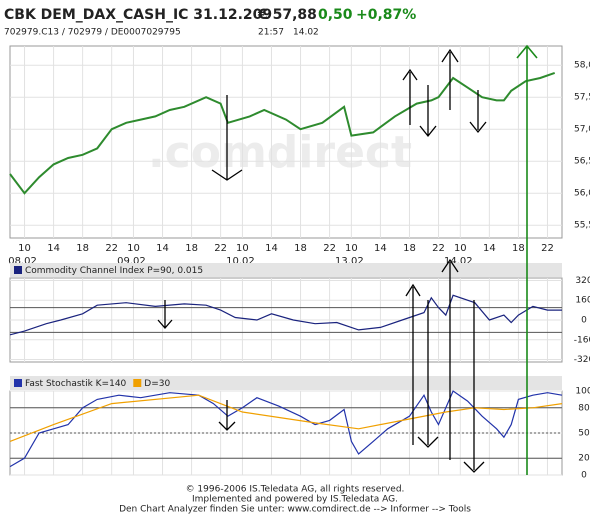 Image resolution: width=590 pixels, height=519 pixels. What do you see at coordinates (240, 261) in the screenshot?
I see `date-label: 10.02` at bounding box center [240, 261].